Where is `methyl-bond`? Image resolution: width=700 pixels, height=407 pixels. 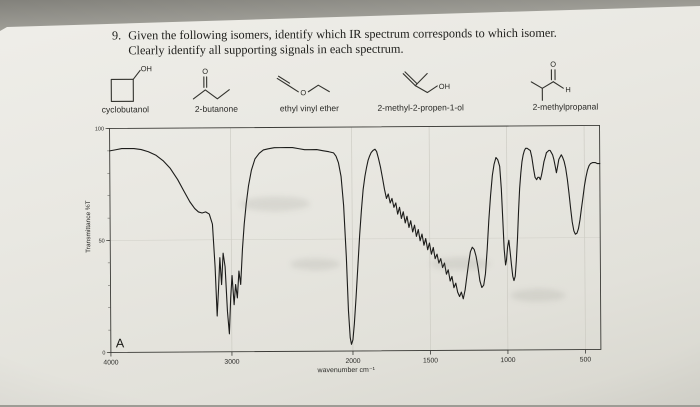 methyl-bond is located at coordinates (421, 80).